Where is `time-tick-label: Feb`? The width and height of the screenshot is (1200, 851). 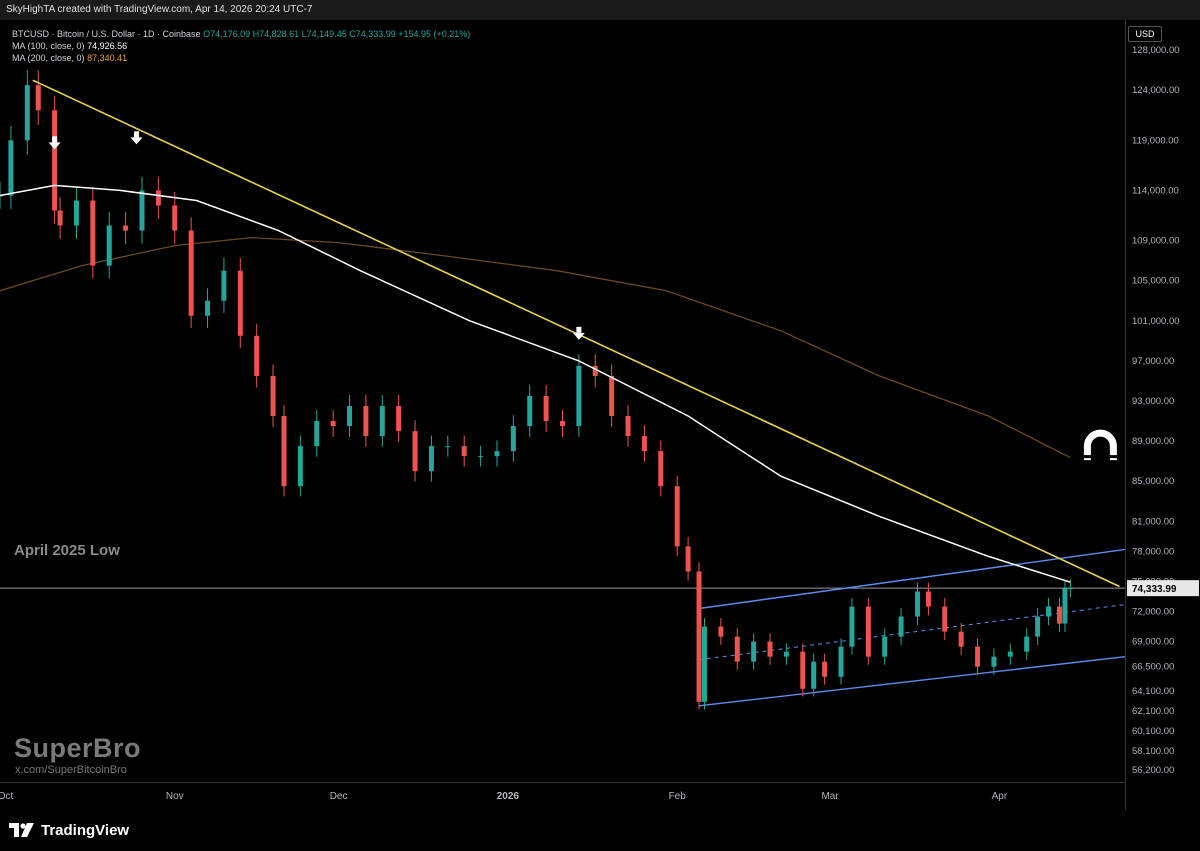 time-tick-label: Feb is located at coordinates (678, 796).